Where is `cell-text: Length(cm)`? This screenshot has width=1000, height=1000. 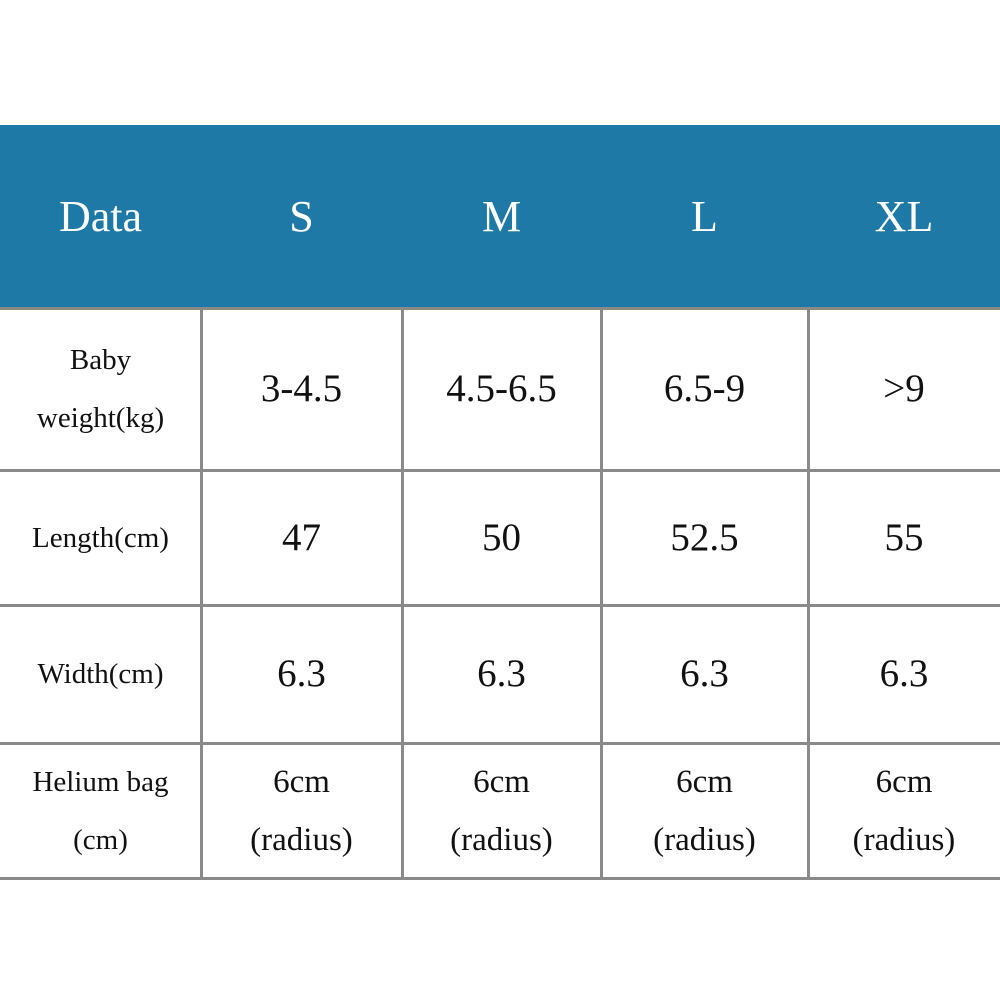
cell-text: Length(cm) is located at coordinates (100, 537).